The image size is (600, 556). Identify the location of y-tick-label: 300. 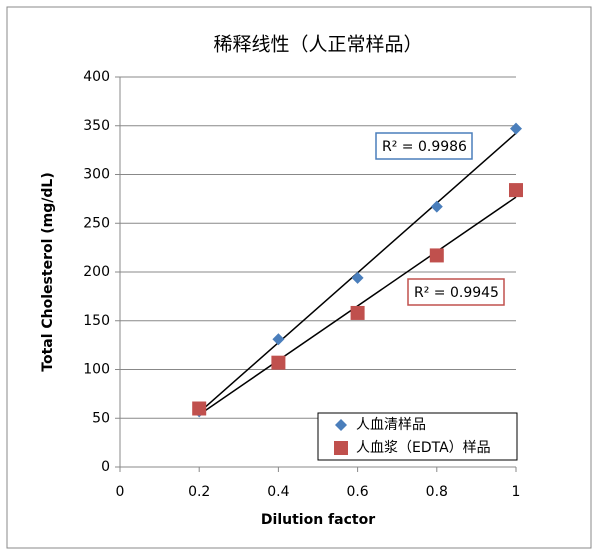
(96, 175).